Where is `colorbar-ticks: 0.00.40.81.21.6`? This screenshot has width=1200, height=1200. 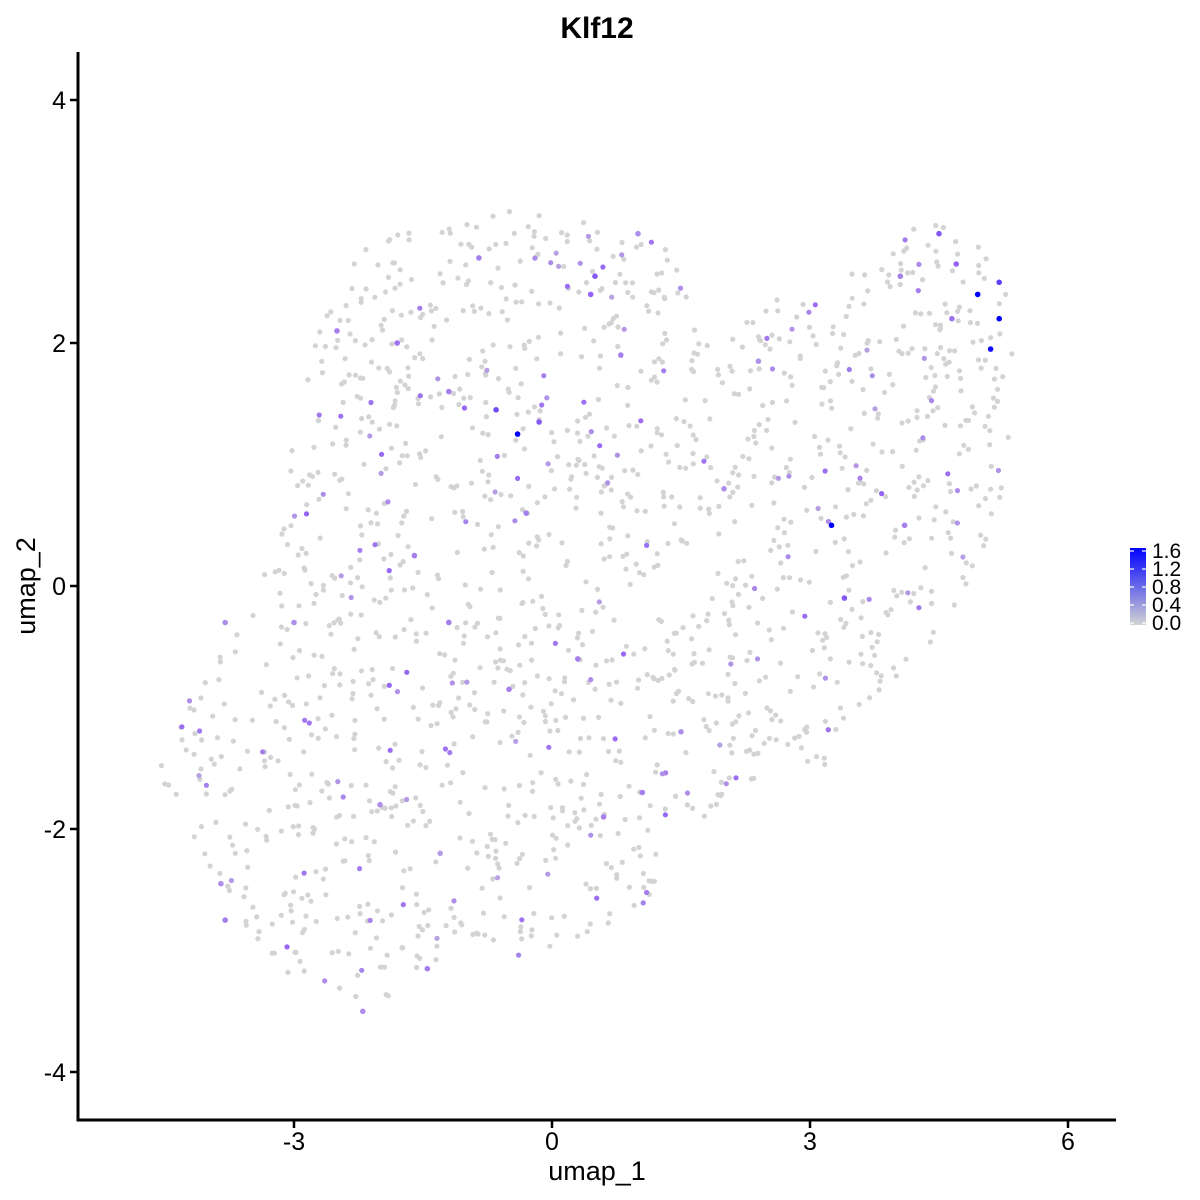
colorbar-ticks: 0.00.40.81.21.6 is located at coordinates (1156, 587).